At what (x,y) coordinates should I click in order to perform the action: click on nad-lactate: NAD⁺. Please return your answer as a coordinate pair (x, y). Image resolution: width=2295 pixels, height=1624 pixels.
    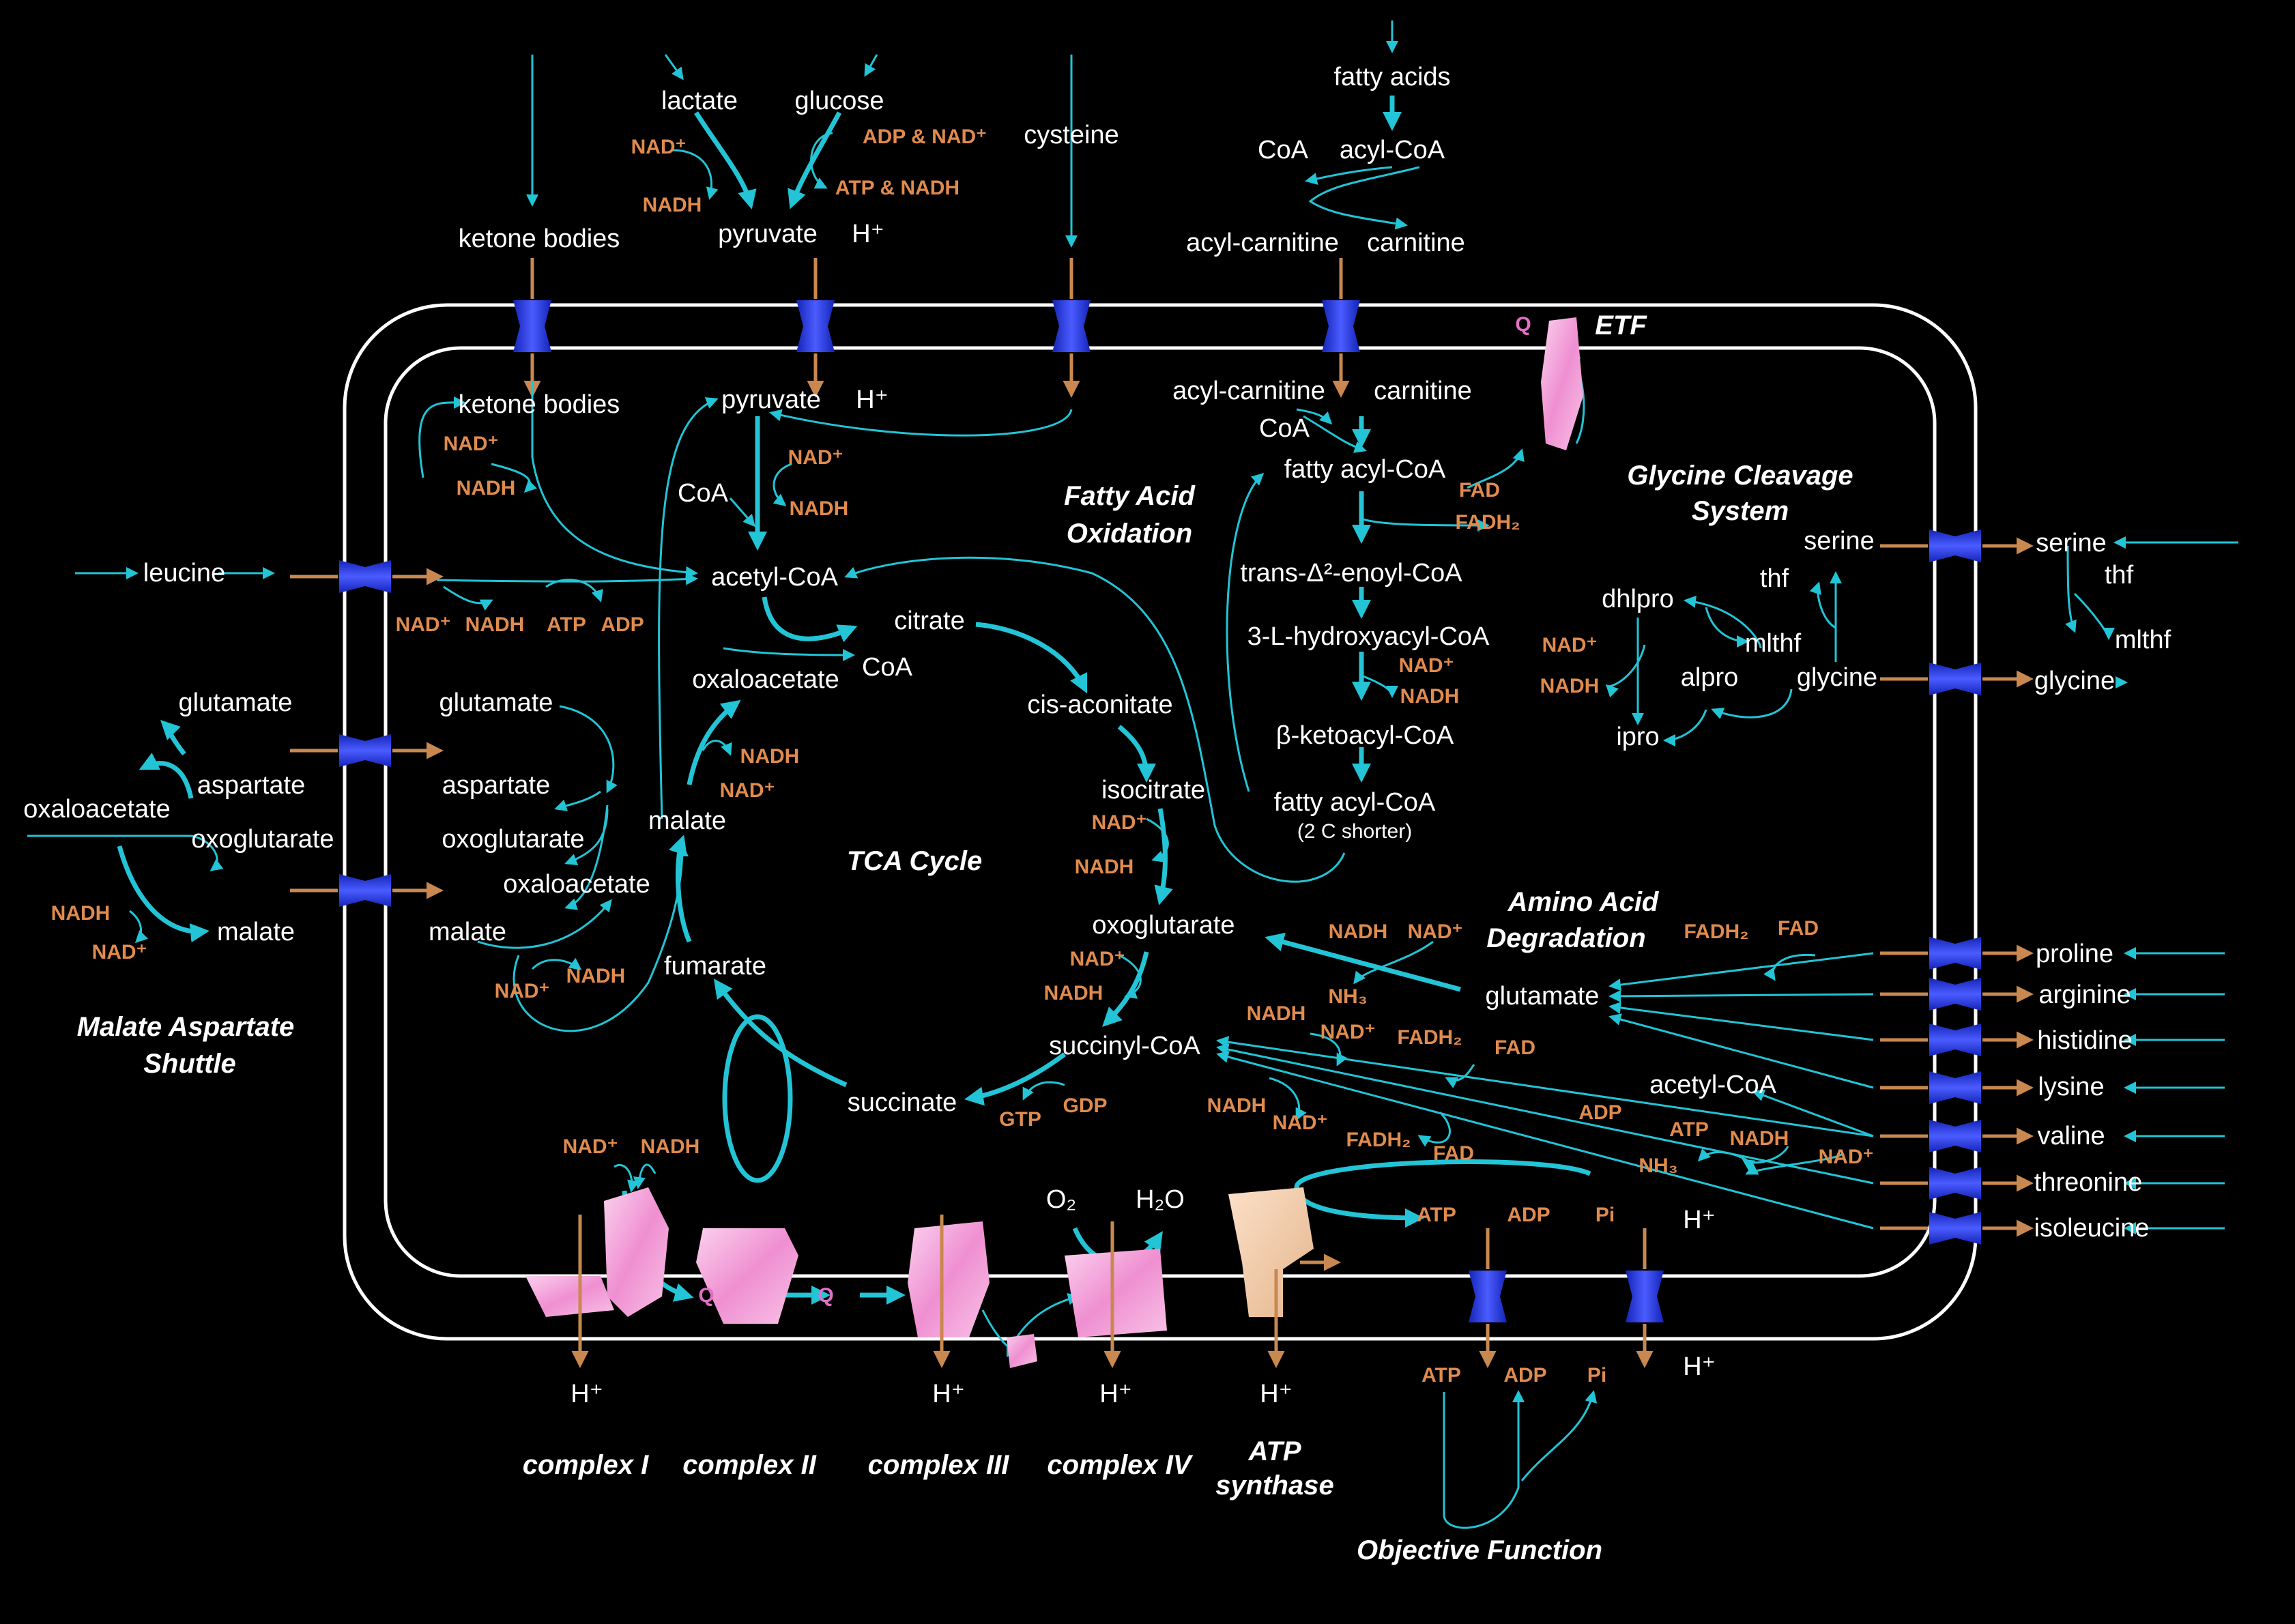
    Looking at the image, I should click on (659, 147).